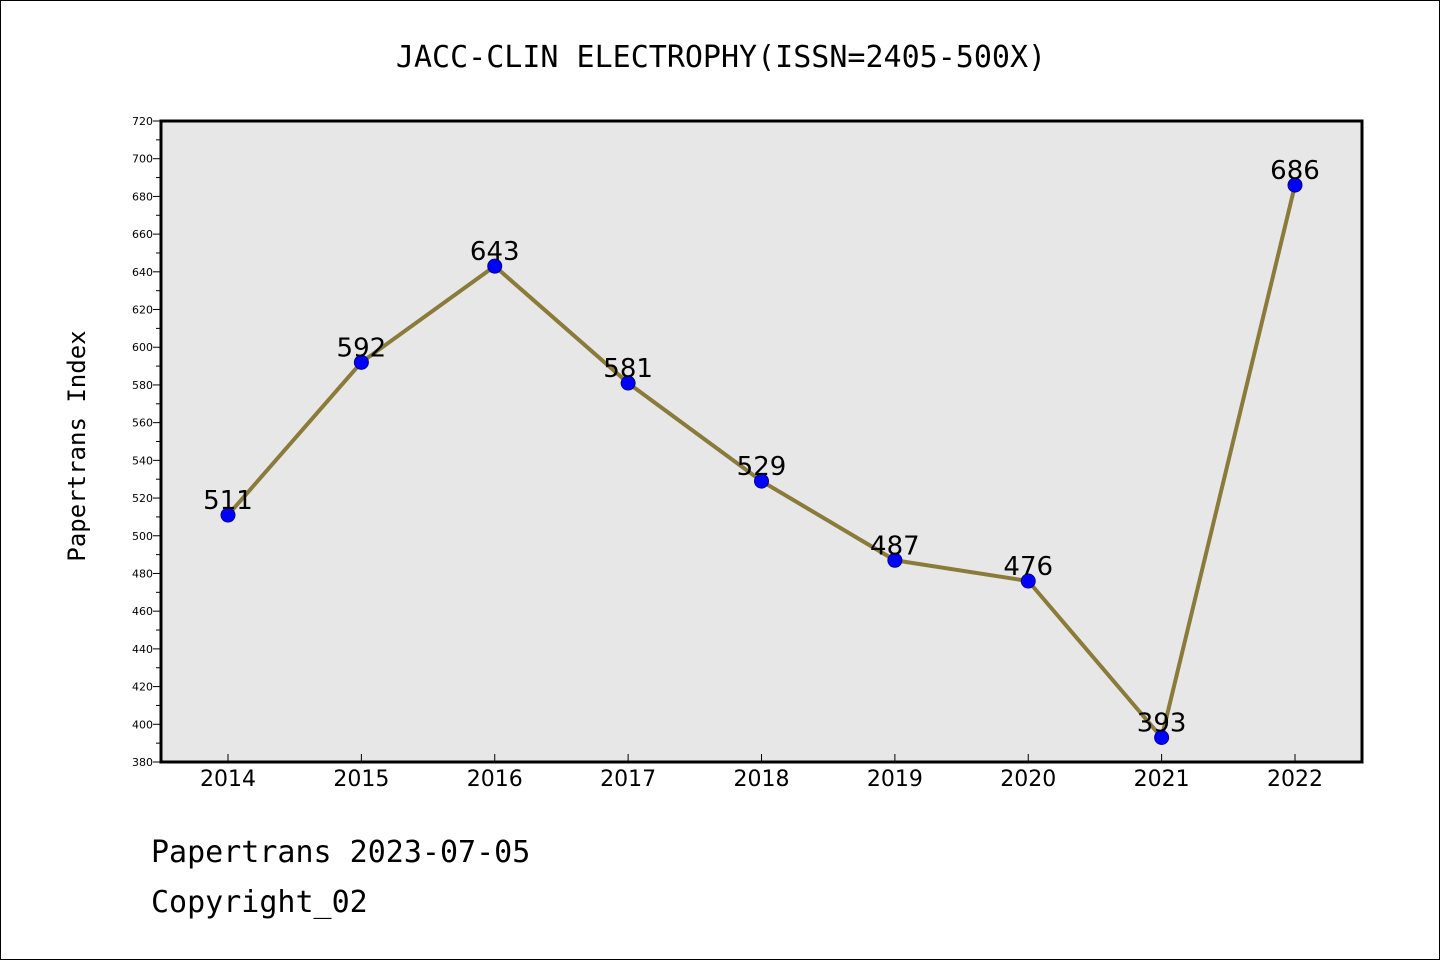  I want to click on x-tick-label: 2014, so click(228, 779).